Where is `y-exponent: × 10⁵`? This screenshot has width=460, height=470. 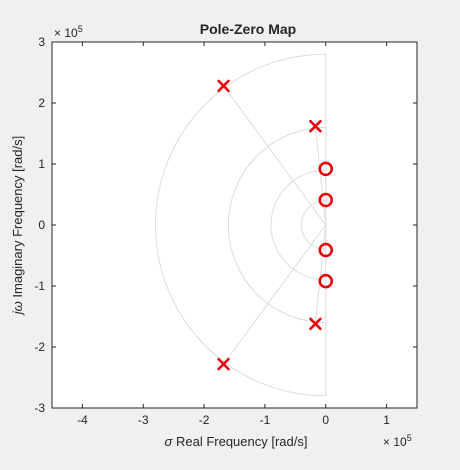 y-exponent: × 10⁵ is located at coordinates (68, 32).